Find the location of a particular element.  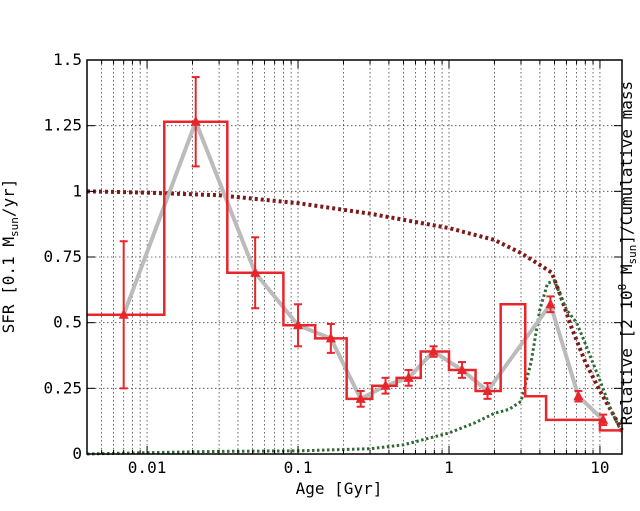

y-axis-label-left-prefix: SFR [0.1 M is located at coordinates (9, 285).